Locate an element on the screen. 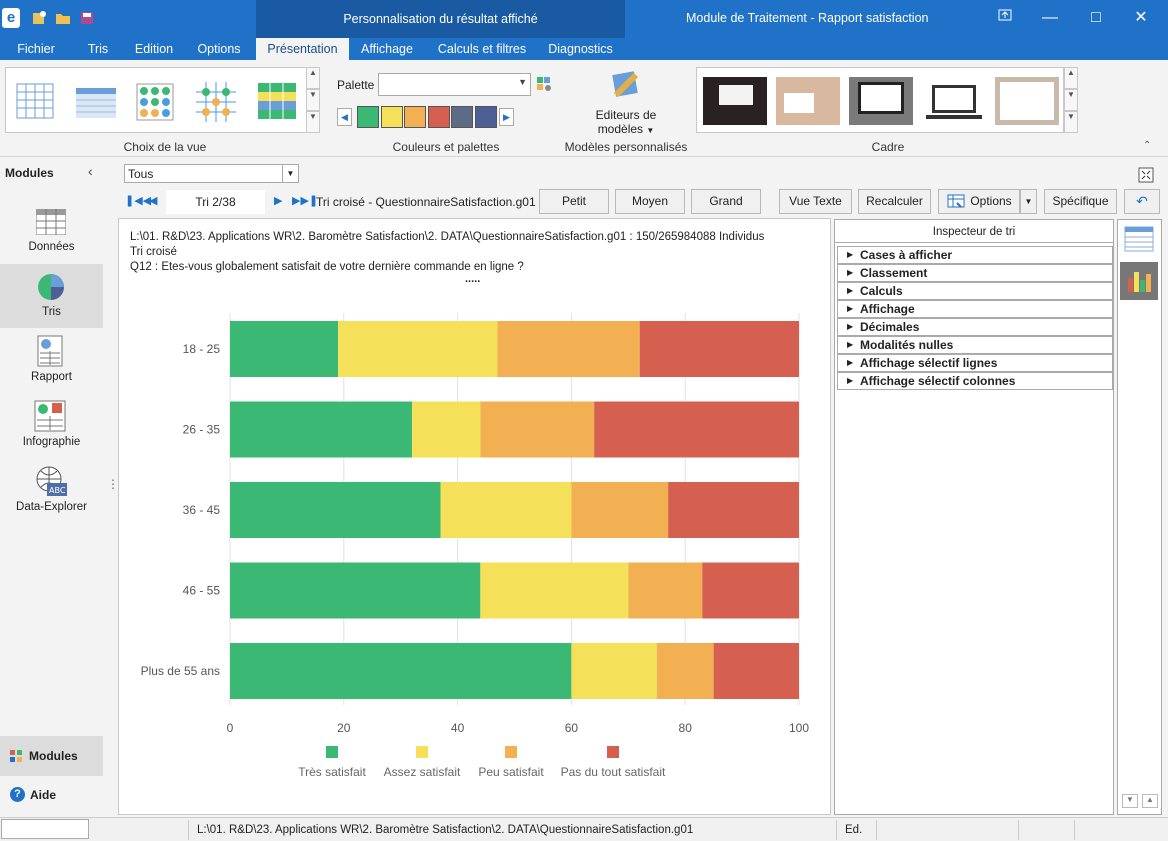 This screenshot has height=841, width=1168. close-icon: ✕ is located at coordinates (1141, 17).